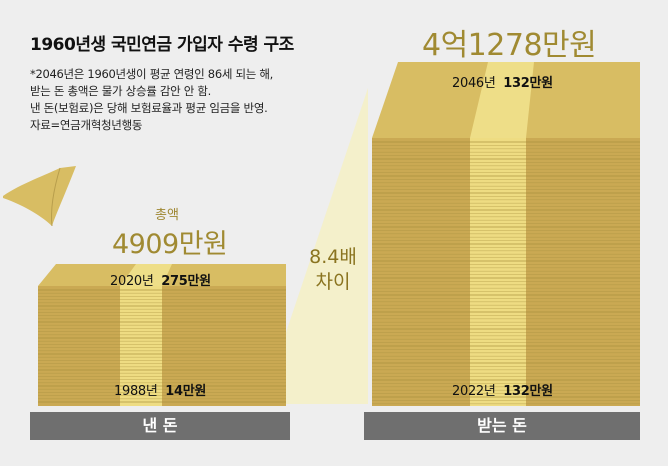 Image resolution: width=668 pixels, height=466 pixels. What do you see at coordinates (502, 426) in the screenshot?
I see `category-label-received: 받는 돈` at bounding box center [502, 426].